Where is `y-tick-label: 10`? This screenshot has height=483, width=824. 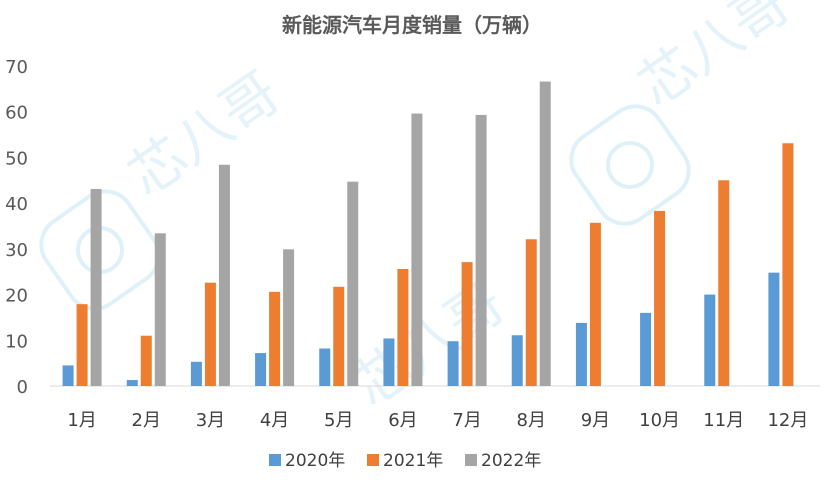
y-tick-label: 10 is located at coordinates (16, 341).